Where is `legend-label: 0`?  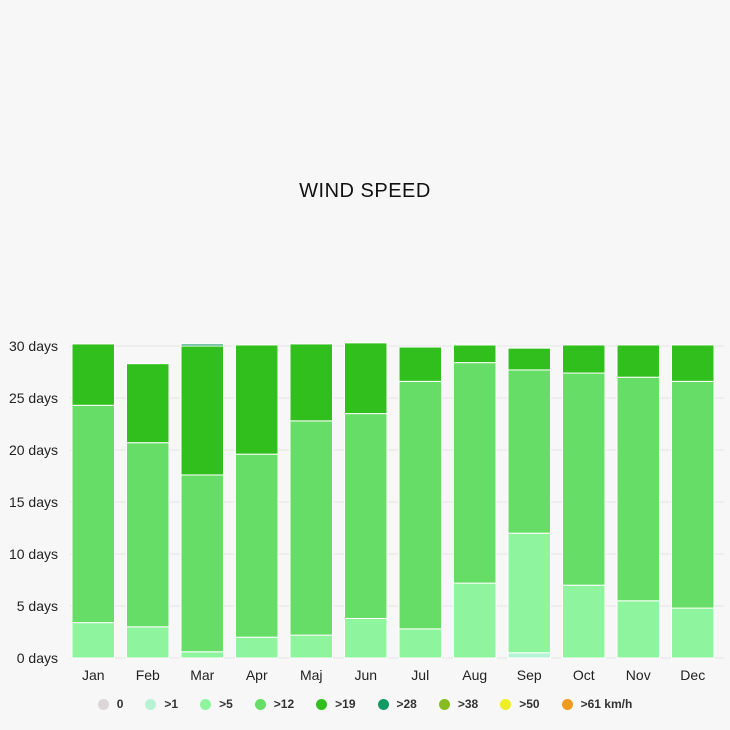 legend-label: 0 is located at coordinates (120, 704).